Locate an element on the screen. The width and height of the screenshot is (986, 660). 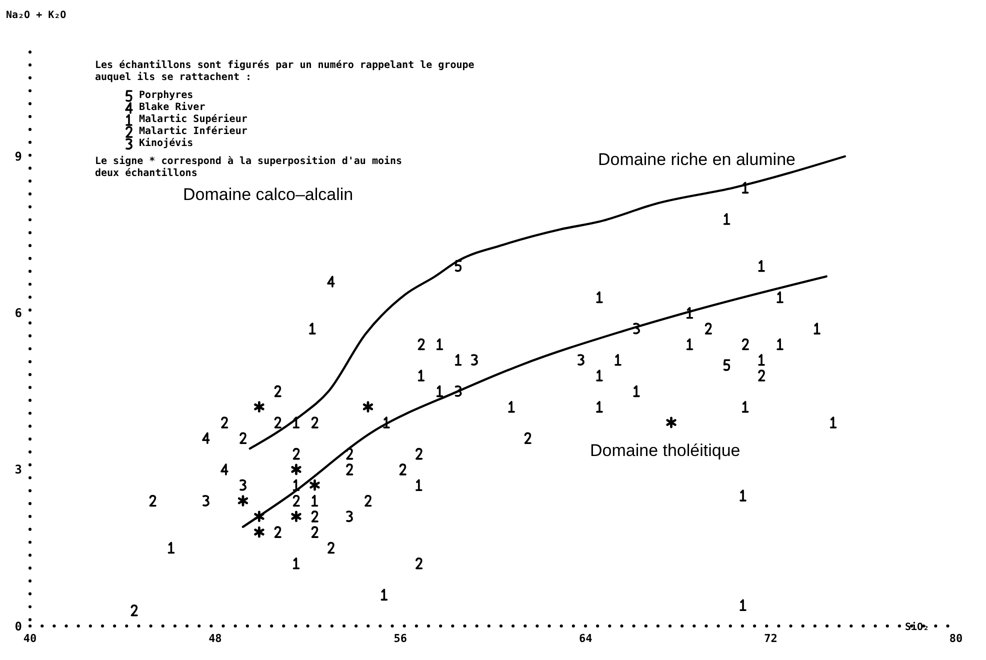
legend-label: Porphyres is located at coordinates (166, 96).